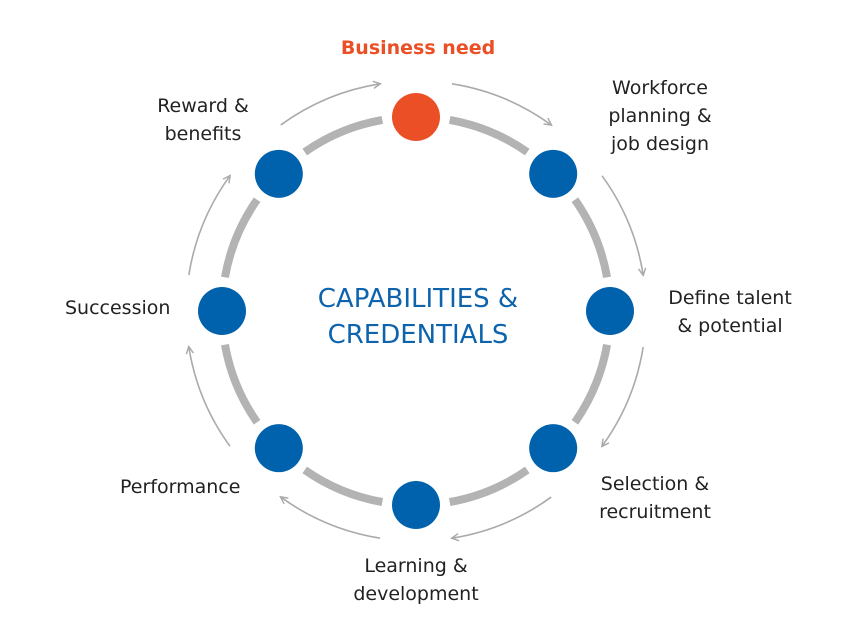 The width and height of the screenshot is (842, 633). I want to click on stage-label-learning: Learning & development, so click(416, 580).